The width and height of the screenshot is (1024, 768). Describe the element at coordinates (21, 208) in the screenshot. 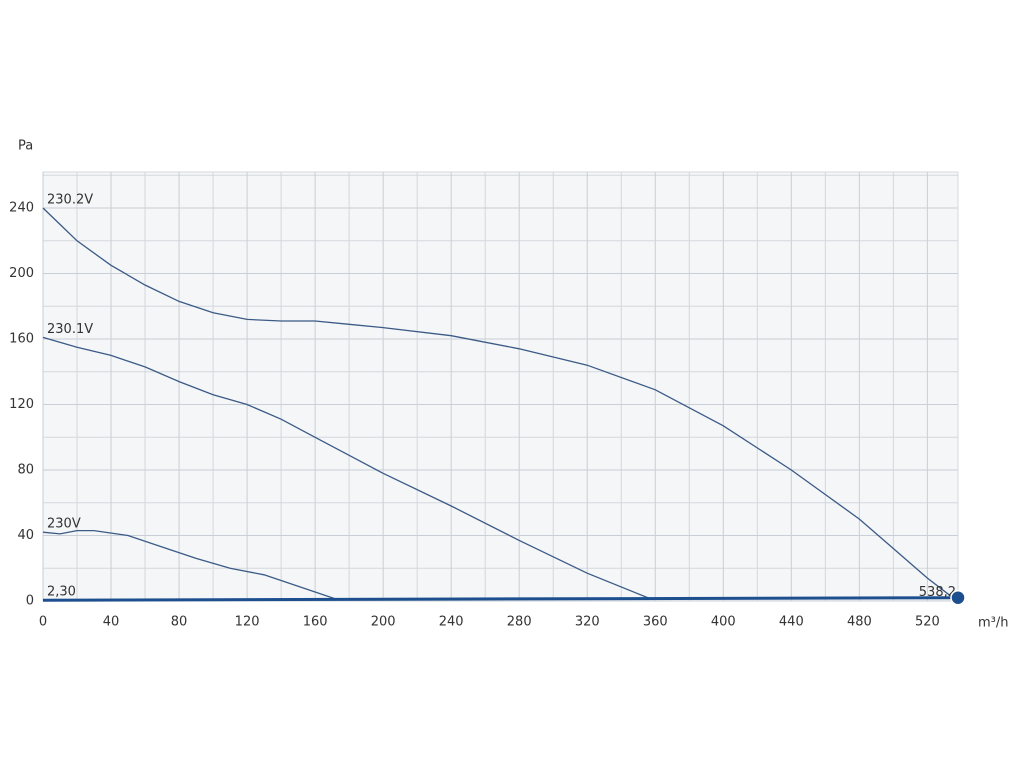

I see `y-tick-label: 240` at that location.